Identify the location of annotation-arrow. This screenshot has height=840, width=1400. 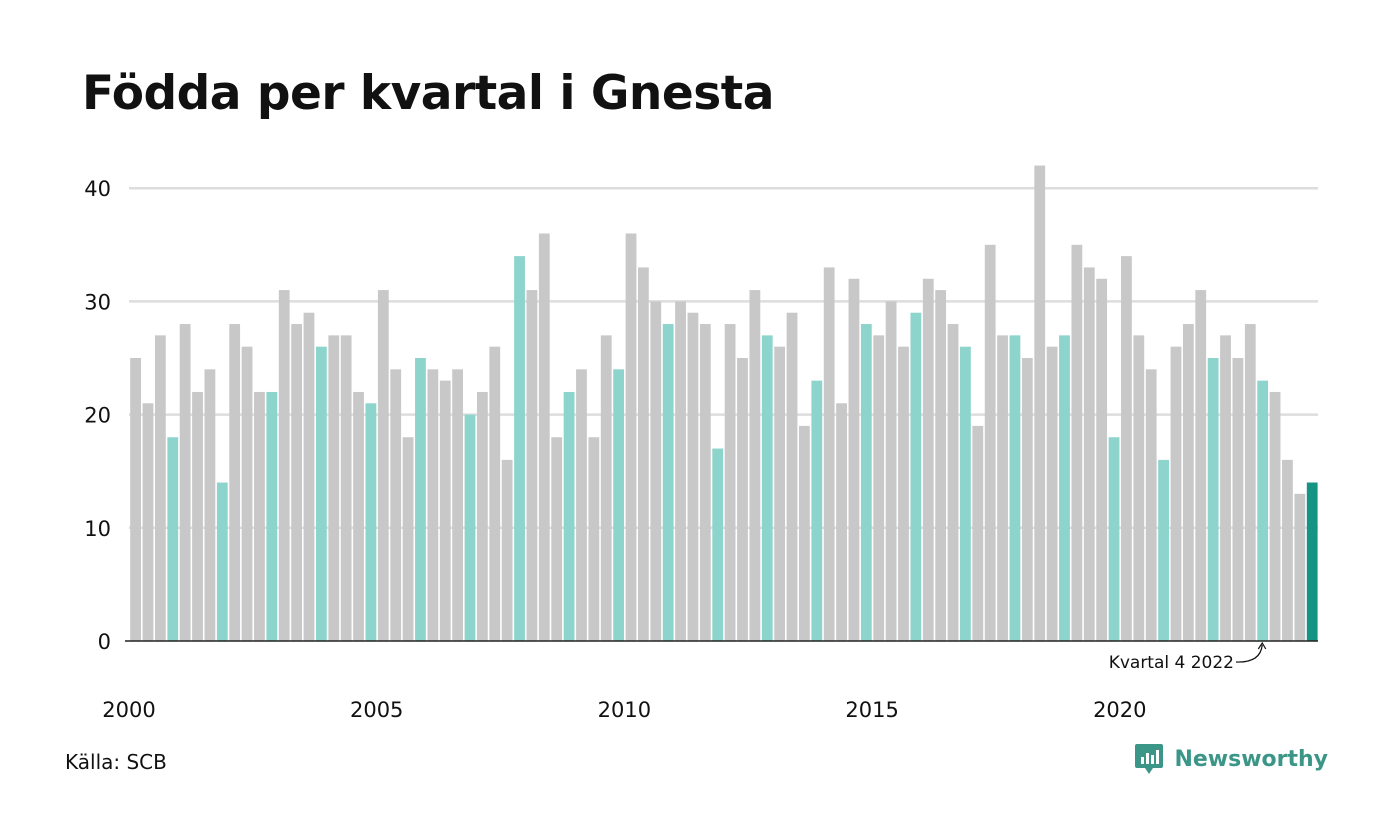
(1249, 653).